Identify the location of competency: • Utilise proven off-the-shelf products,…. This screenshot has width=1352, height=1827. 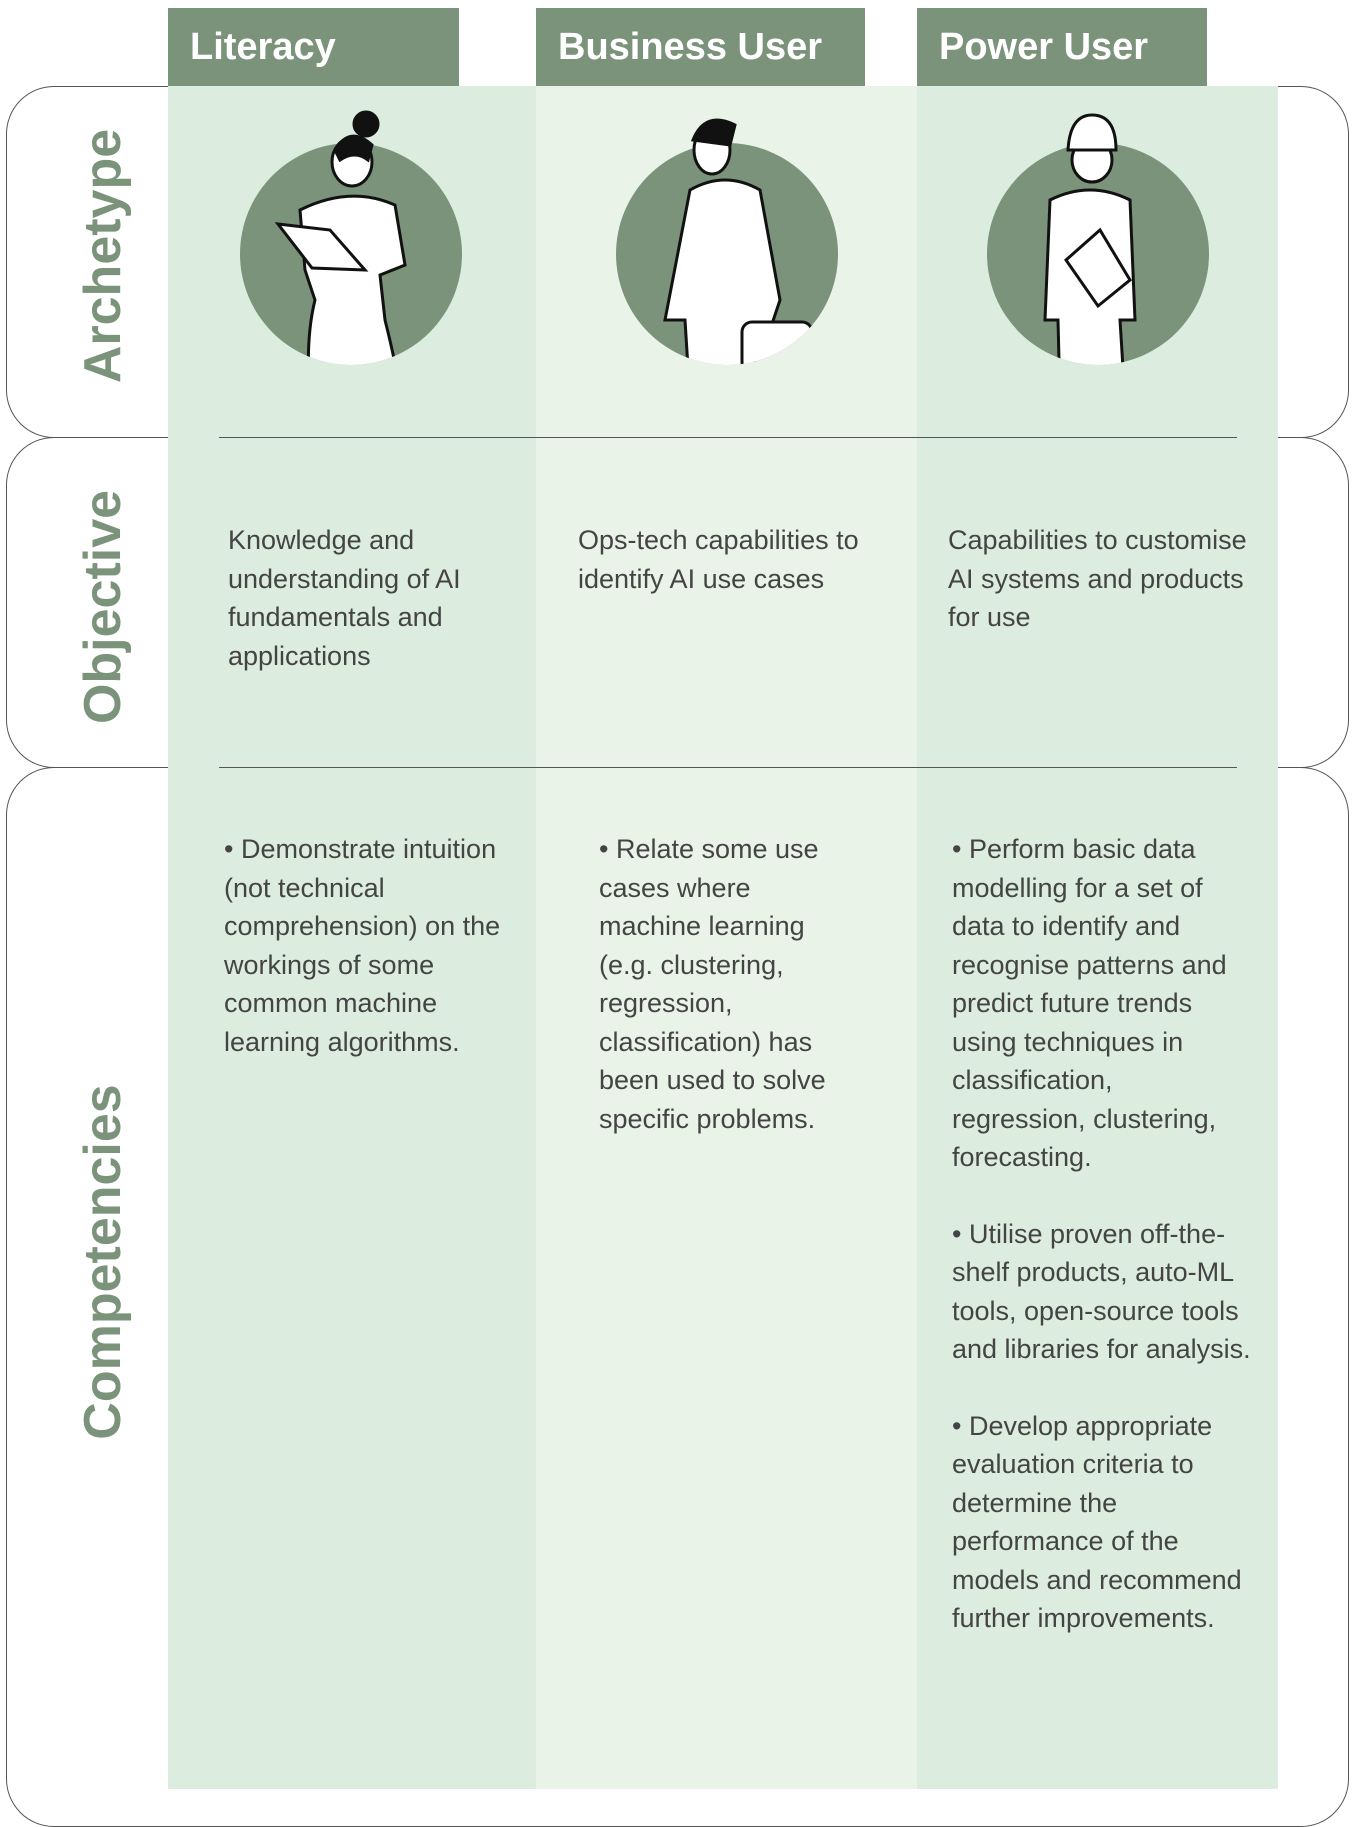
(1101, 1291).